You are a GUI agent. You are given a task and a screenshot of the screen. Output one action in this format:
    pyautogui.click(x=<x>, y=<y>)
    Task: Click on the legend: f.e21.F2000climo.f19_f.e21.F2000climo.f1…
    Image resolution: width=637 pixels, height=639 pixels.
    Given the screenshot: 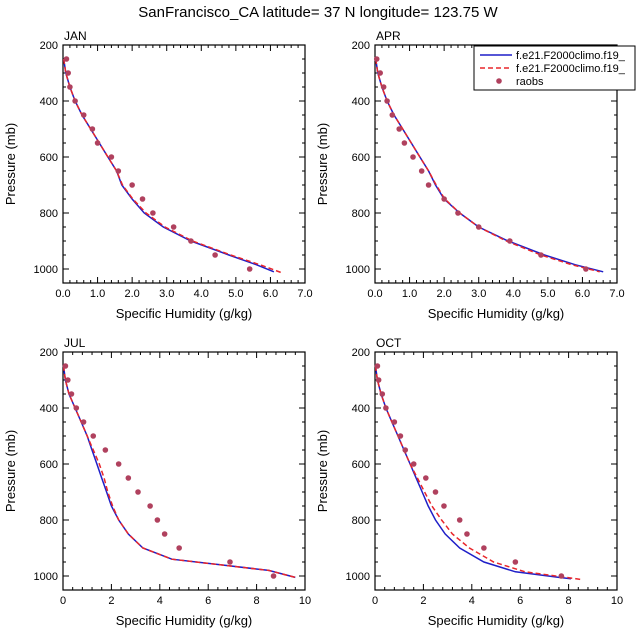 What is the action you would take?
    pyautogui.click(x=554, y=68)
    